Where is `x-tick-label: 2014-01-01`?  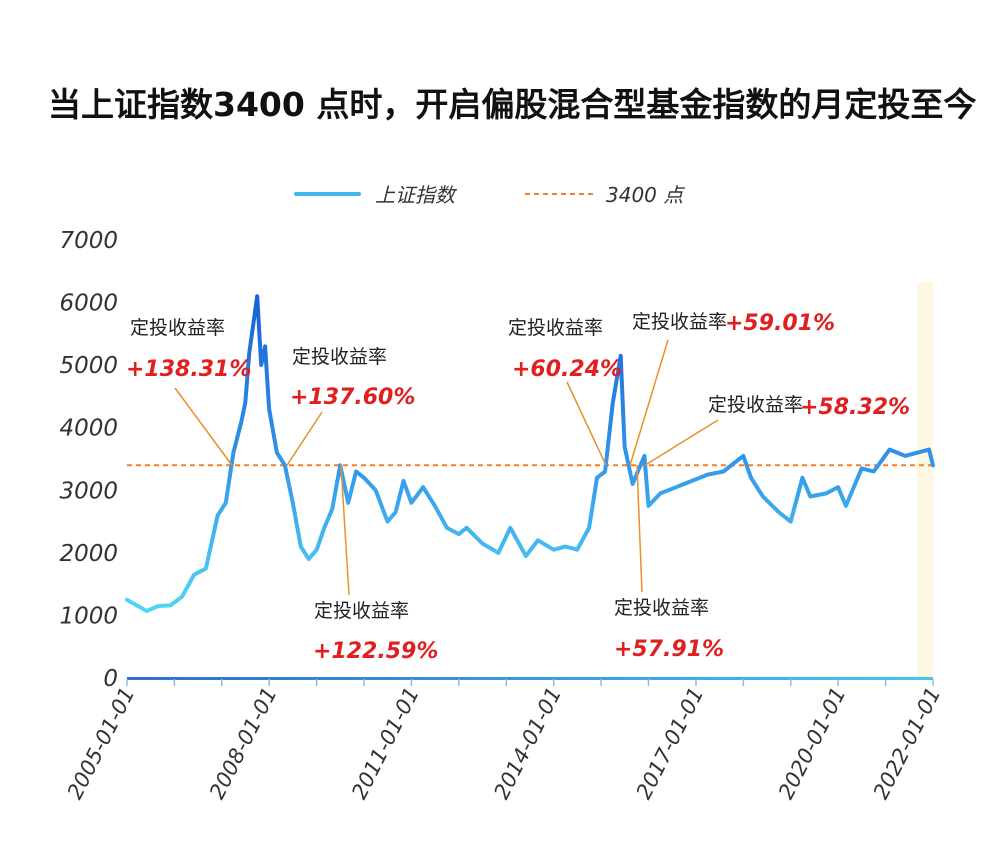
x-tick-label: 2014-01-01 is located at coordinates (527, 743).